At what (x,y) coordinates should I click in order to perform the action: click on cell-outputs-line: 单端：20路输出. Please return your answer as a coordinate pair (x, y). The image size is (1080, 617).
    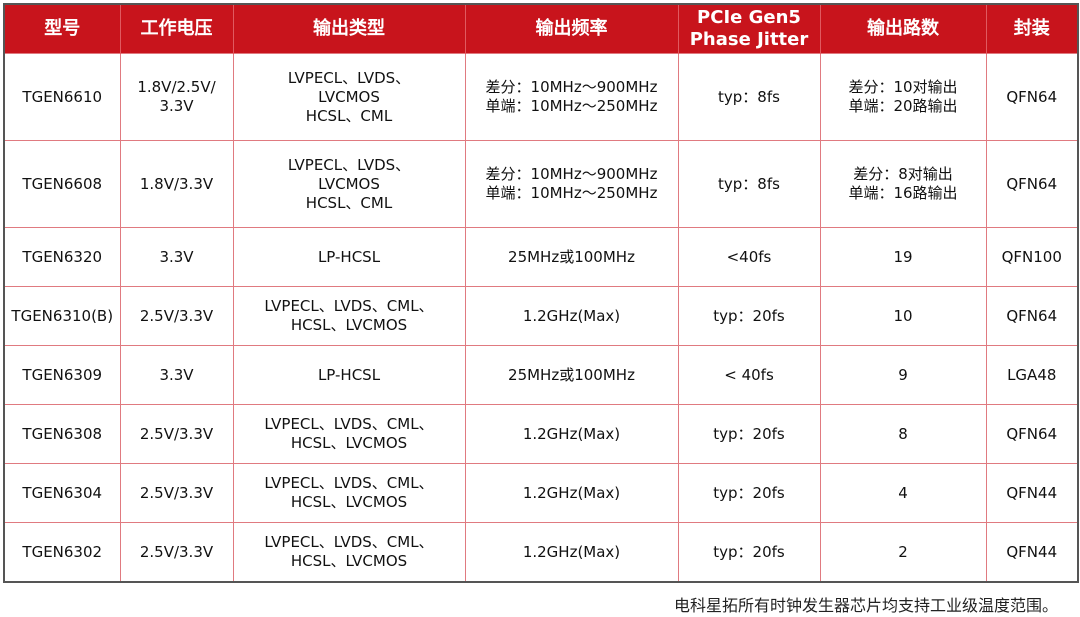
    Looking at the image, I should click on (903, 106).